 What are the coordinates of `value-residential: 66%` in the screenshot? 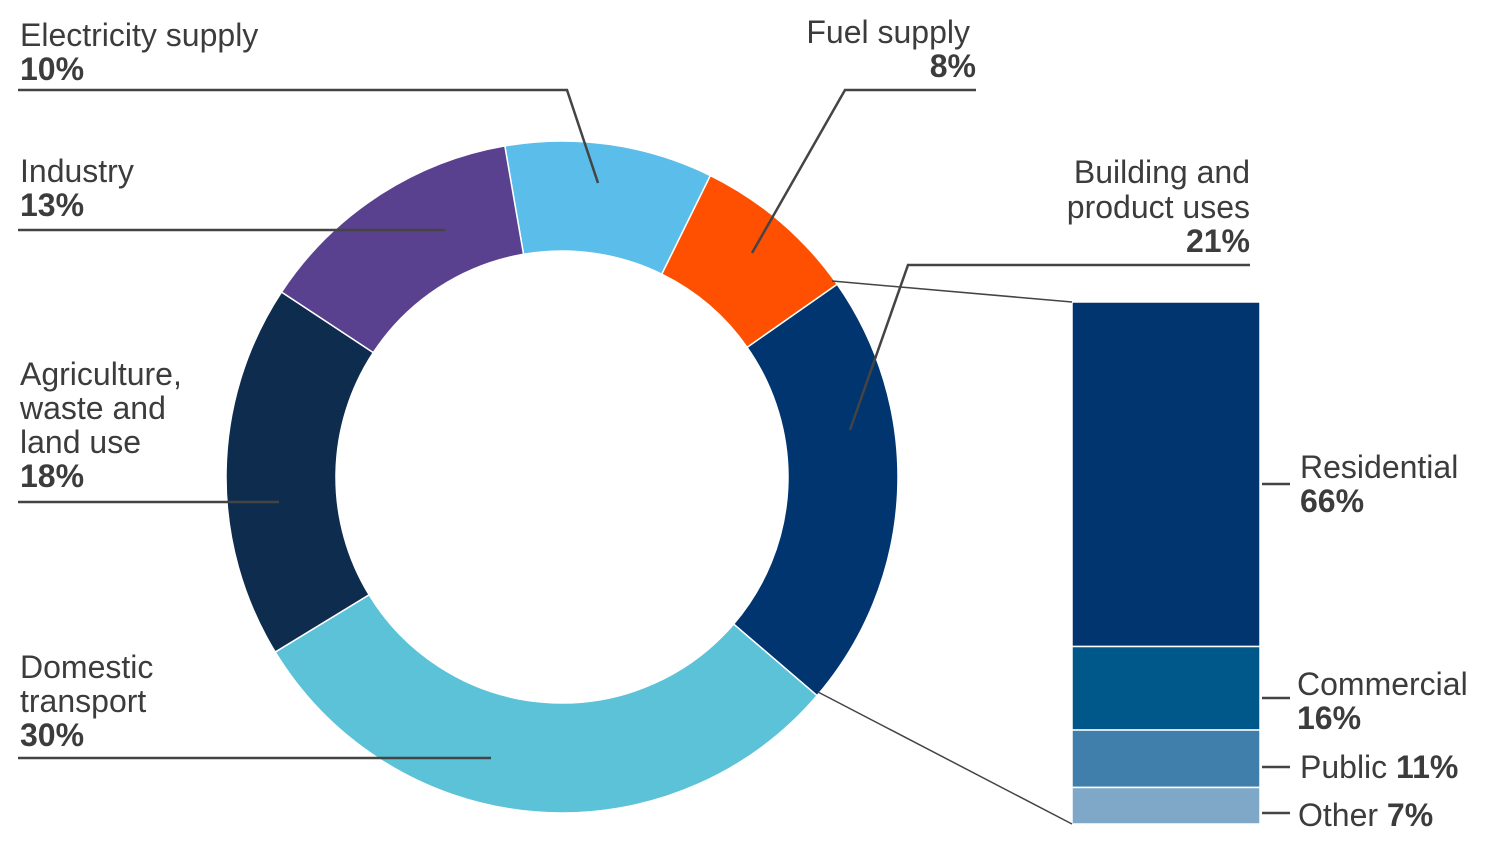 It's located at (1332, 501).